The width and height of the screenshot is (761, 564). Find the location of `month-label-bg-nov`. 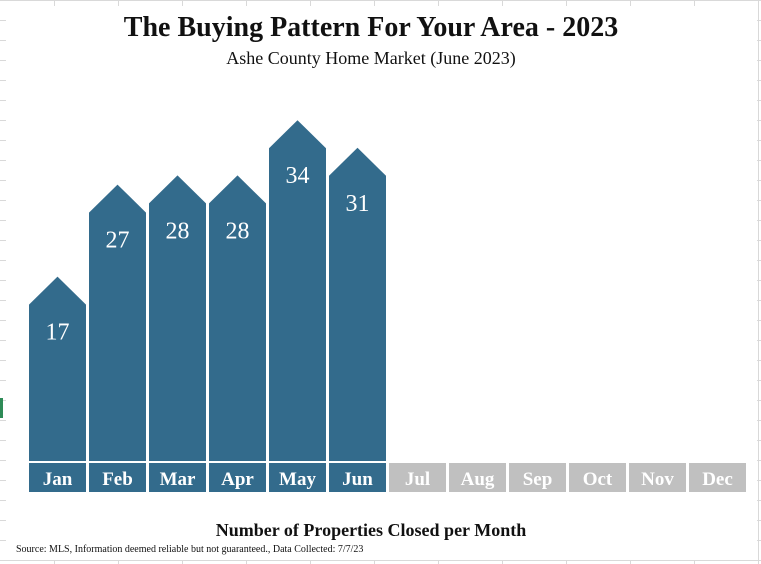

month-label-bg-nov is located at coordinates (657, 477).